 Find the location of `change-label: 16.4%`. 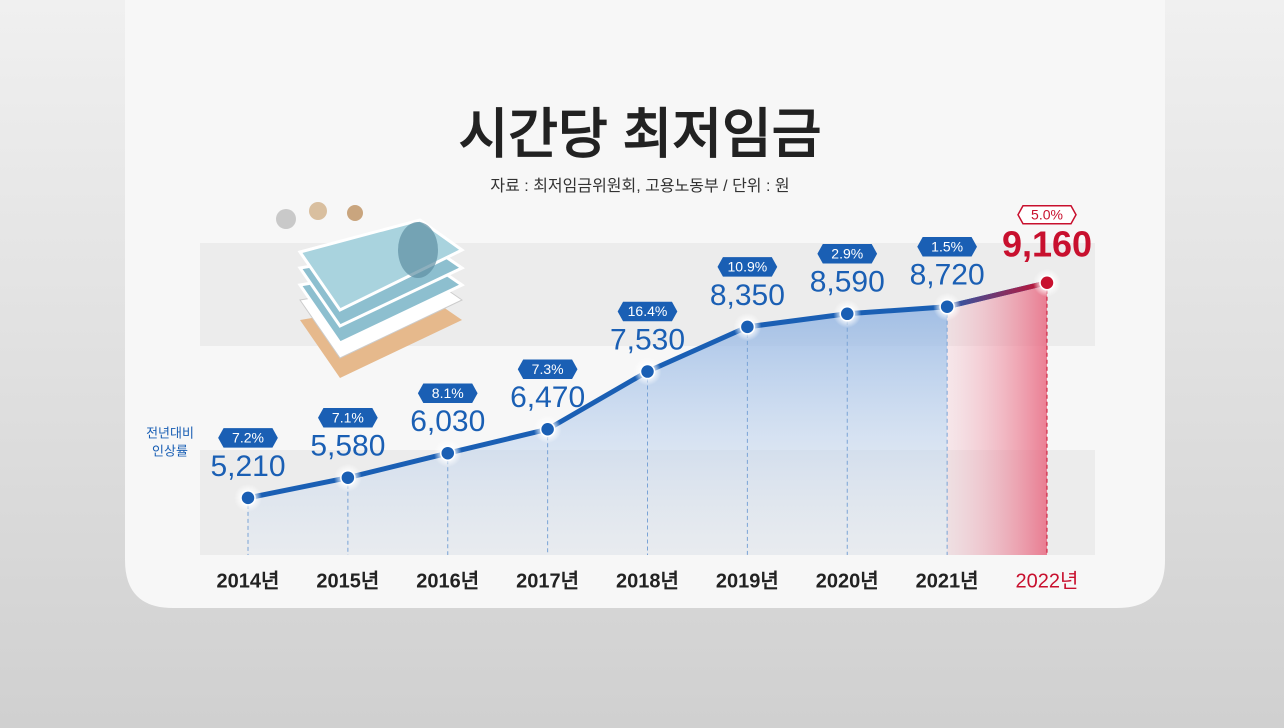

change-label: 16.4% is located at coordinates (648, 311).